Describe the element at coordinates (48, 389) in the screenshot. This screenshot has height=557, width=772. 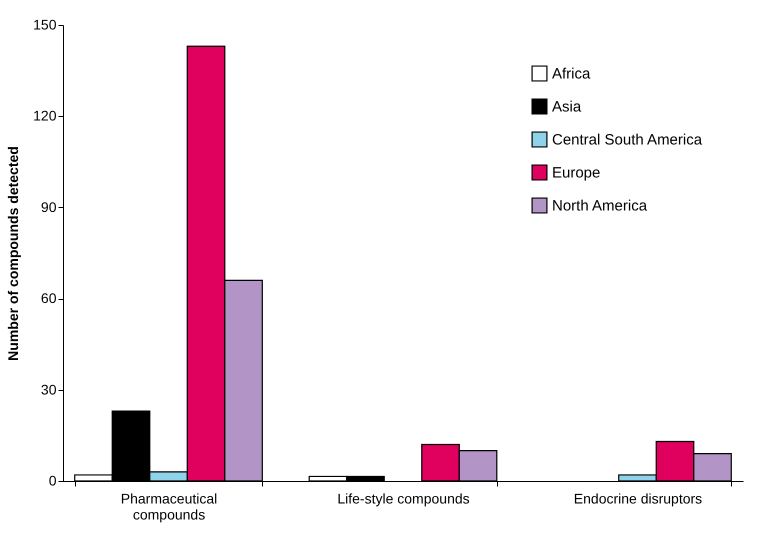
I see `y-tick-label: 30` at that location.